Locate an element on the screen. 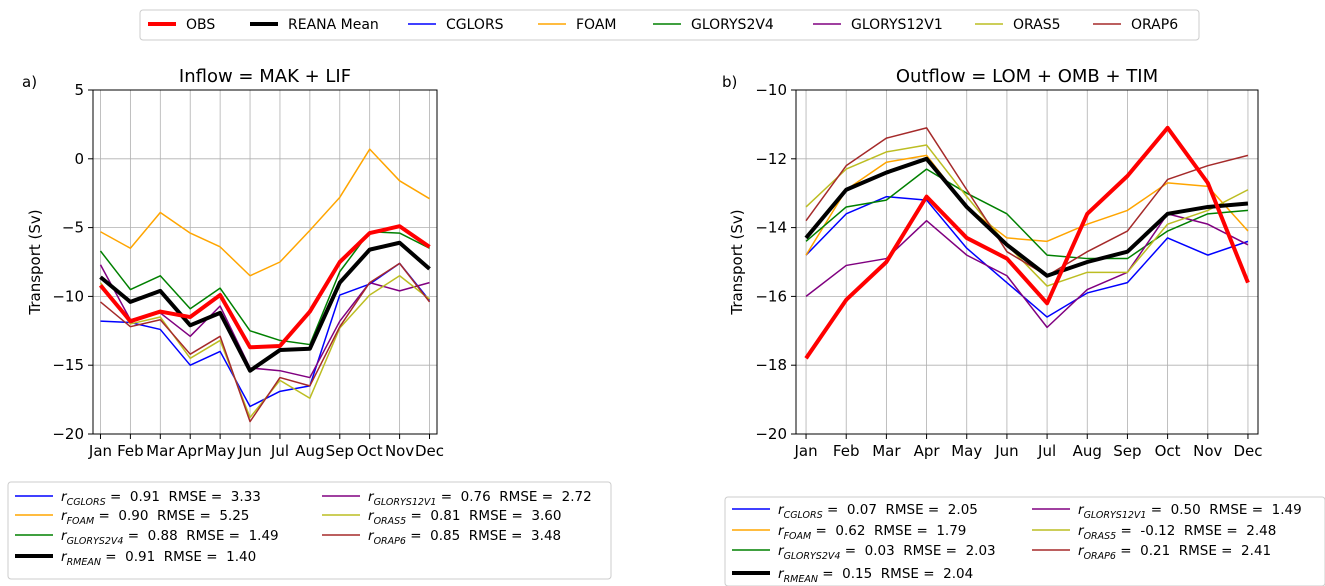 This screenshot has height=586, width=1325. stats-entry-glorys12v1: rGLORYS12V1 = 0.76 RMSE = 2.72 is located at coordinates (457, 498).